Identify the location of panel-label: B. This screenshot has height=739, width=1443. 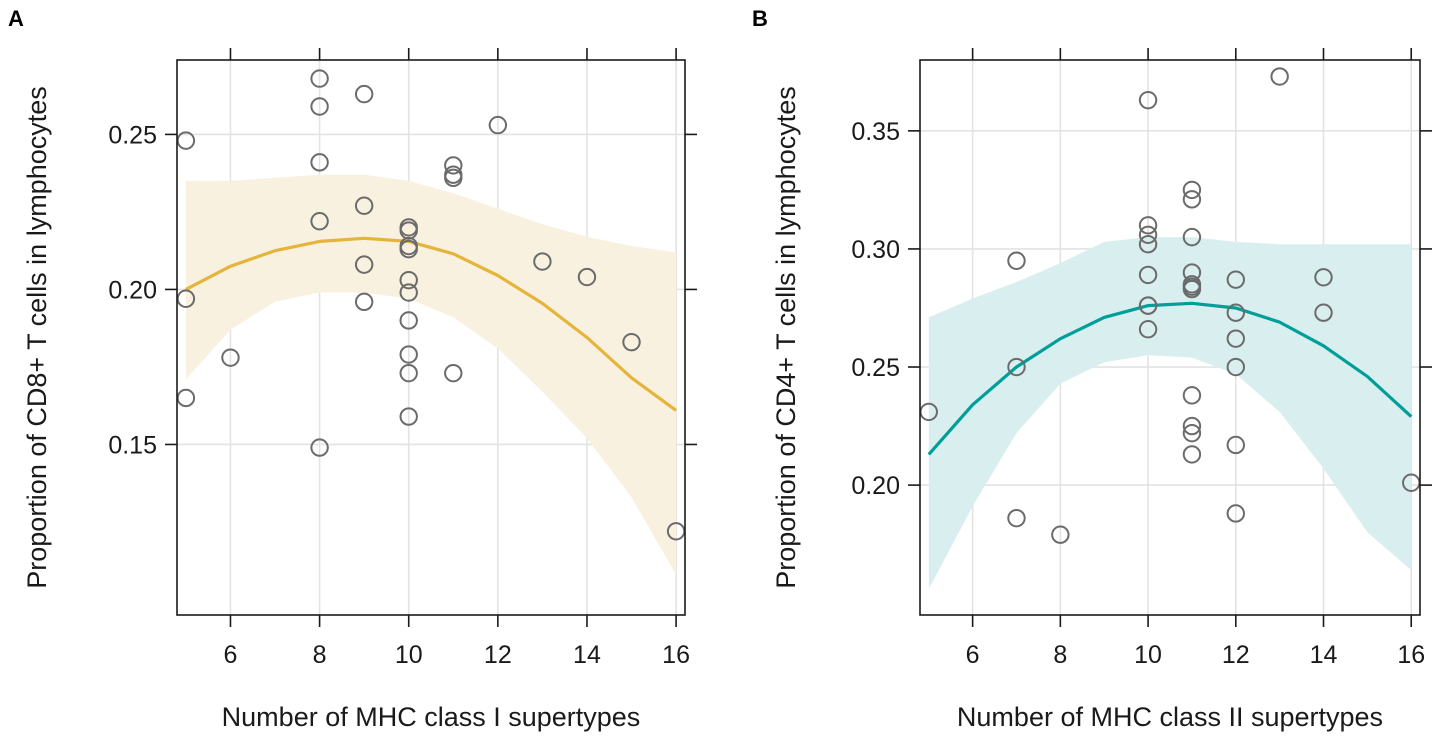
(760, 18).